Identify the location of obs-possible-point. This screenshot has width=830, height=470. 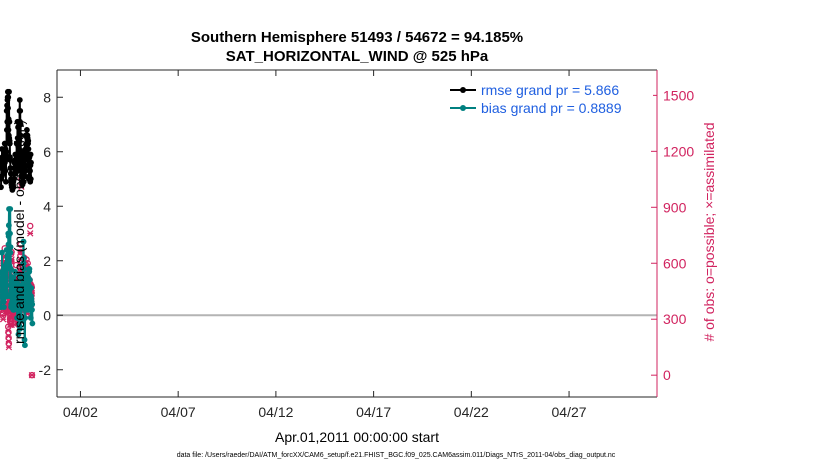
(30, 226).